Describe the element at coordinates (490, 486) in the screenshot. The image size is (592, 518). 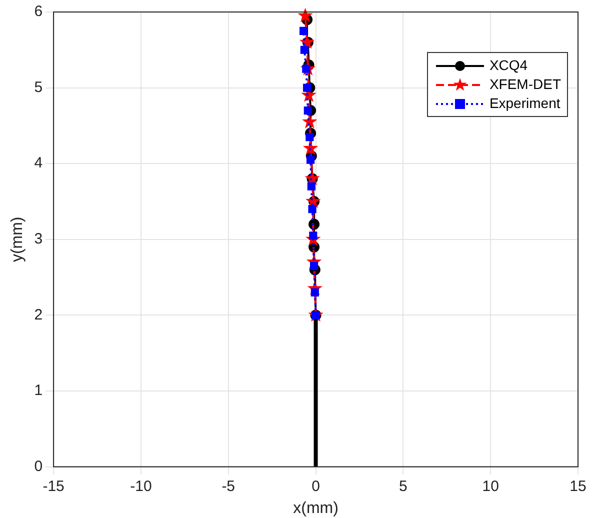
I see `x-tick-label: 10` at that location.